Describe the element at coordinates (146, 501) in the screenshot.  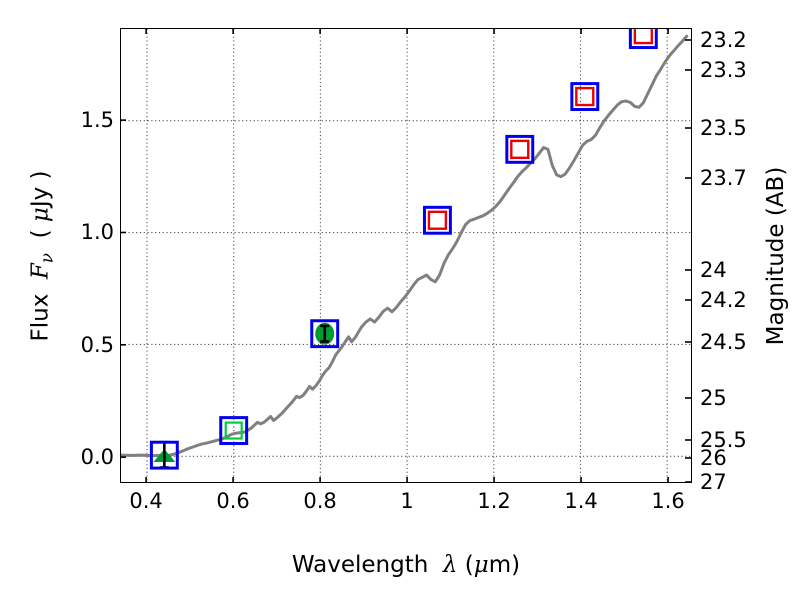
I see `x-tick-label: 0.4` at that location.